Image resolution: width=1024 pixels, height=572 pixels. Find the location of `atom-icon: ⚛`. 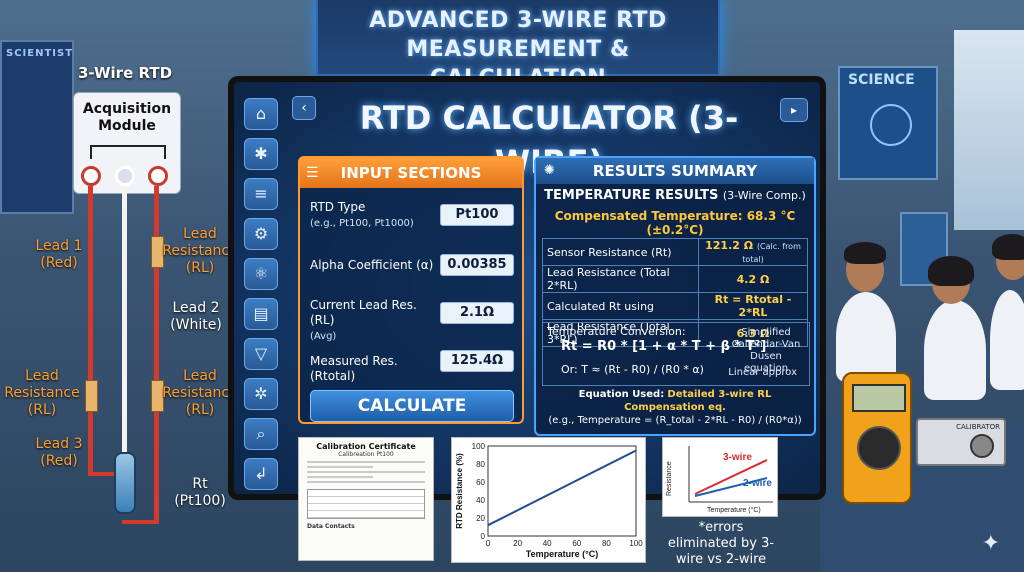

atom-icon: ⚛ is located at coordinates (261, 274).